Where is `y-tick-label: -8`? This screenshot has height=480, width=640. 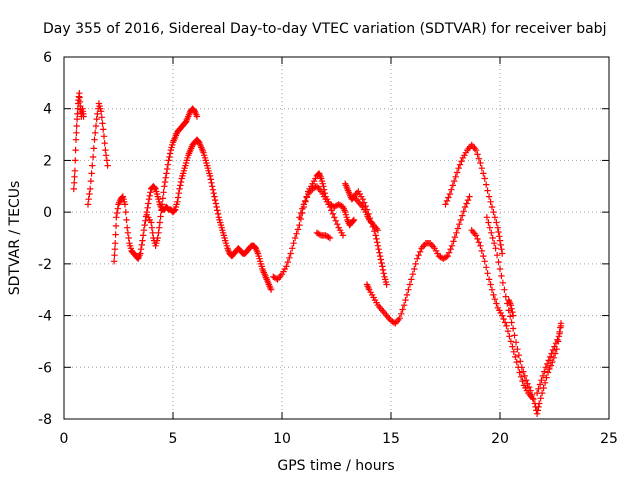 y-tick-label: -8 is located at coordinates (45, 420).